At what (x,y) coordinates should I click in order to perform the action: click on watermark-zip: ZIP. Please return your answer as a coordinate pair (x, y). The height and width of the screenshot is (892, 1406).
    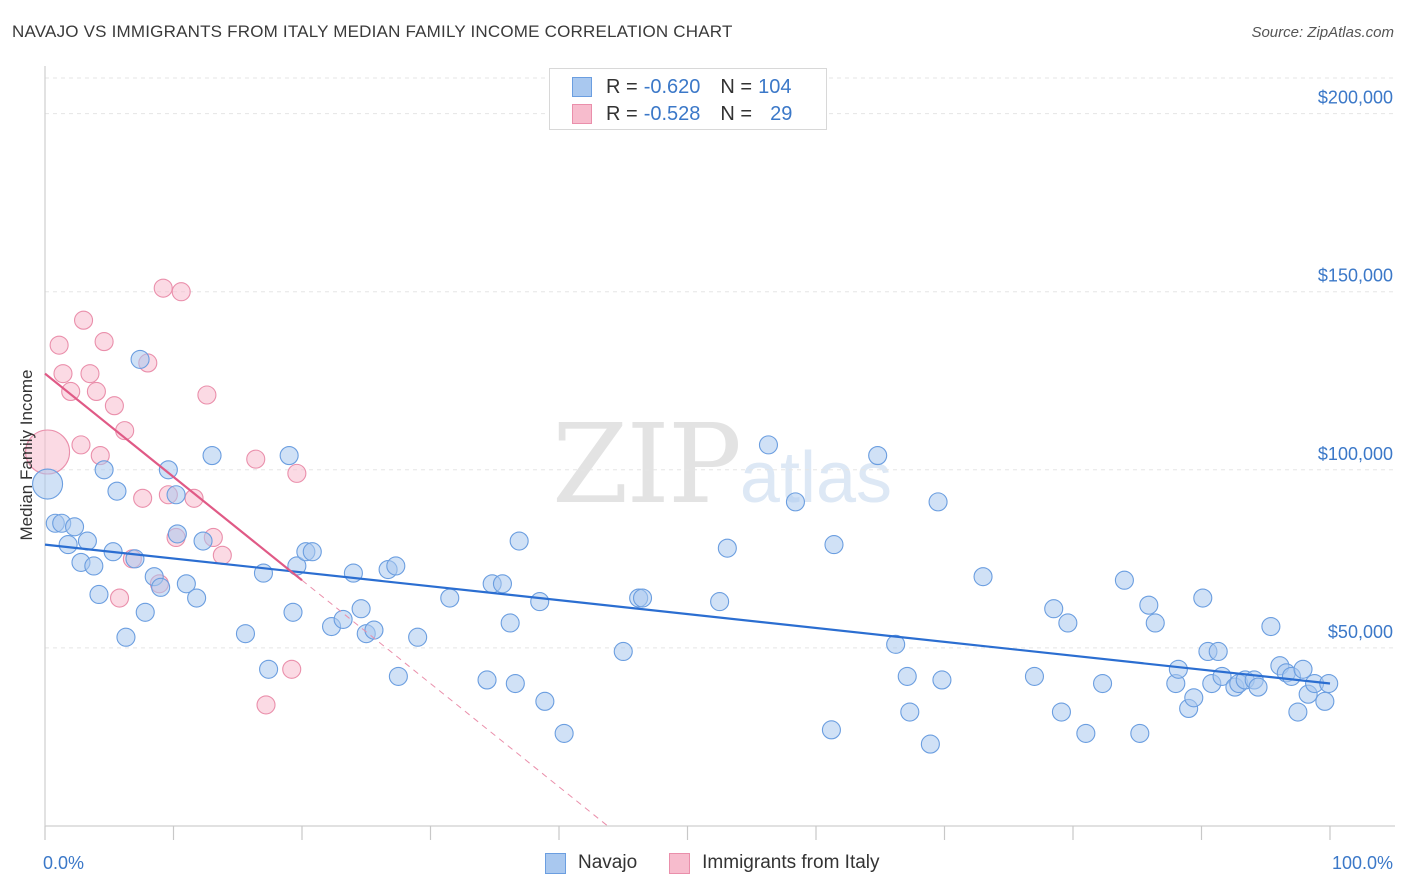
    Looking at the image, I should click on (647, 464).